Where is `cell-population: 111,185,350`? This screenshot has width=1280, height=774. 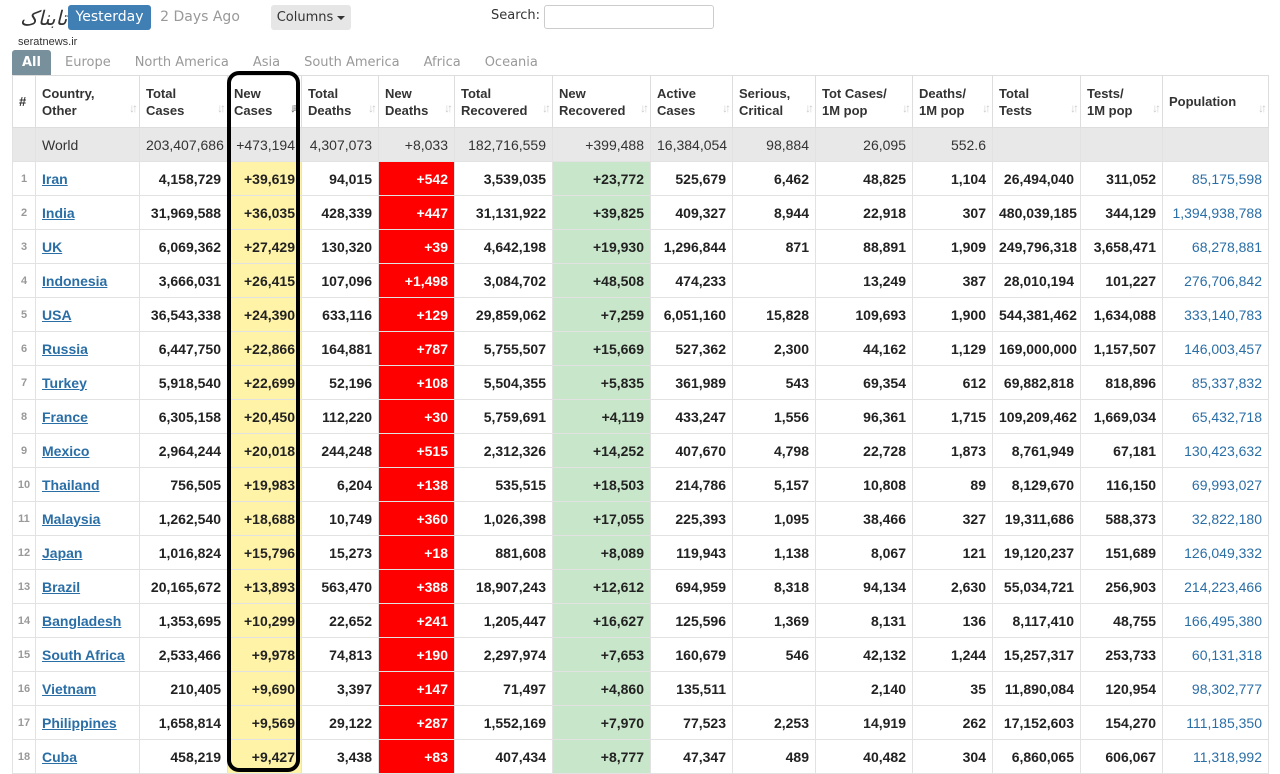
cell-population: 111,185,350 is located at coordinates (1215, 722).